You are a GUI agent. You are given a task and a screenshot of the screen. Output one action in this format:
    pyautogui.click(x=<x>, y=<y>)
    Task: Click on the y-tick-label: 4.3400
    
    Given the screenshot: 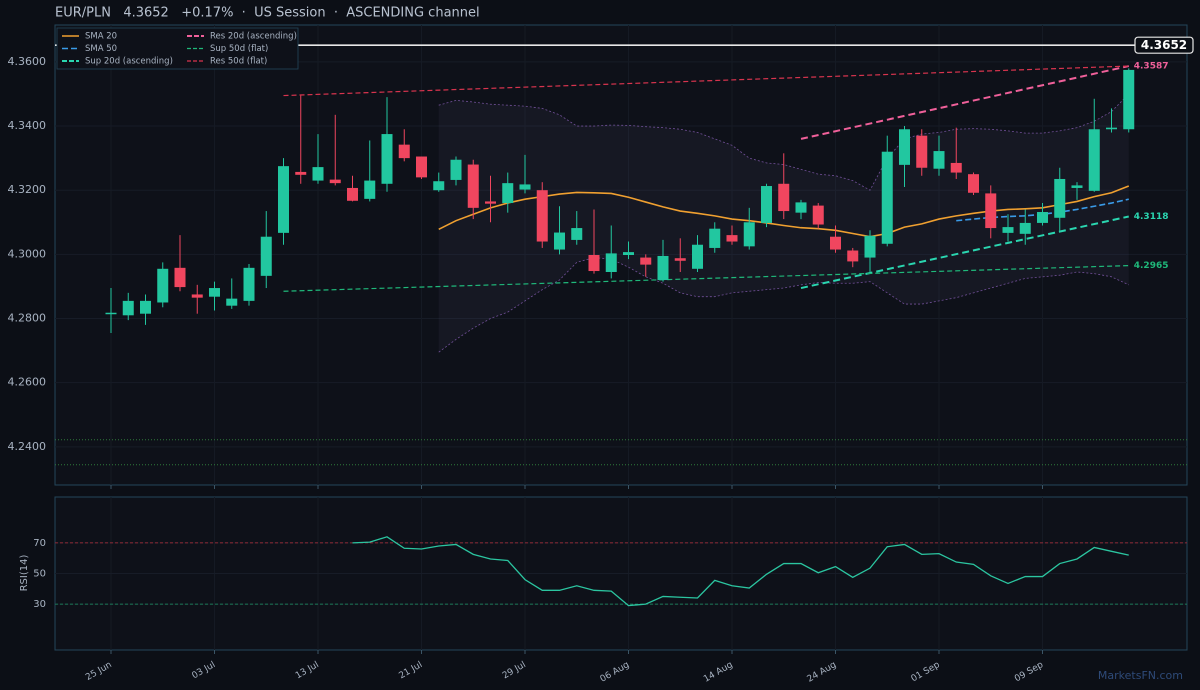 What is the action you would take?
    pyautogui.click(x=27, y=125)
    